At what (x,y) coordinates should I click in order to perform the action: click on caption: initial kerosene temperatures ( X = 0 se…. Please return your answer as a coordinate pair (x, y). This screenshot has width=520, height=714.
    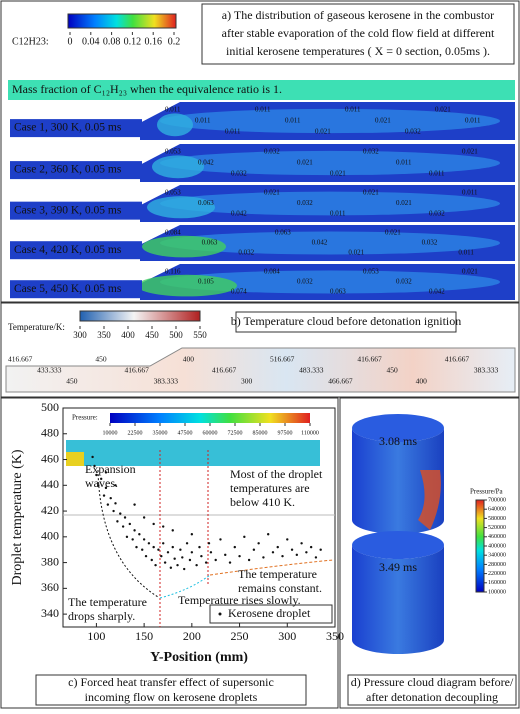
    Looking at the image, I should click on (358, 51).